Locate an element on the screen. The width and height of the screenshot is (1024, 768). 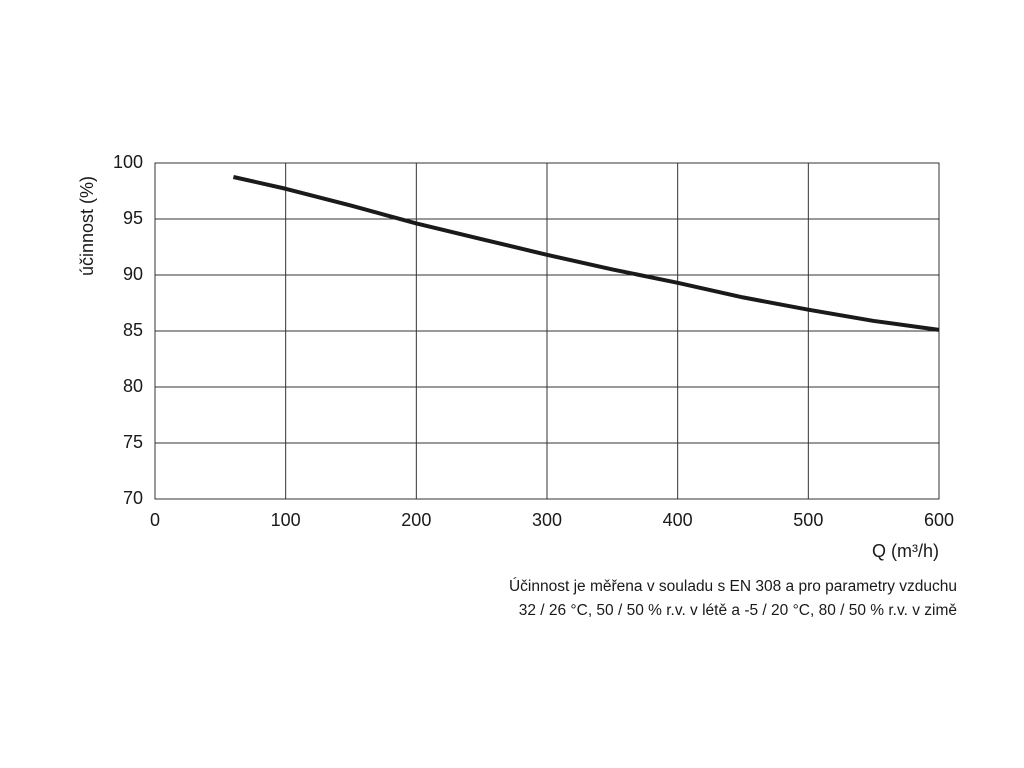
x-axis-label: Q (m³/h) is located at coordinates (905, 551).